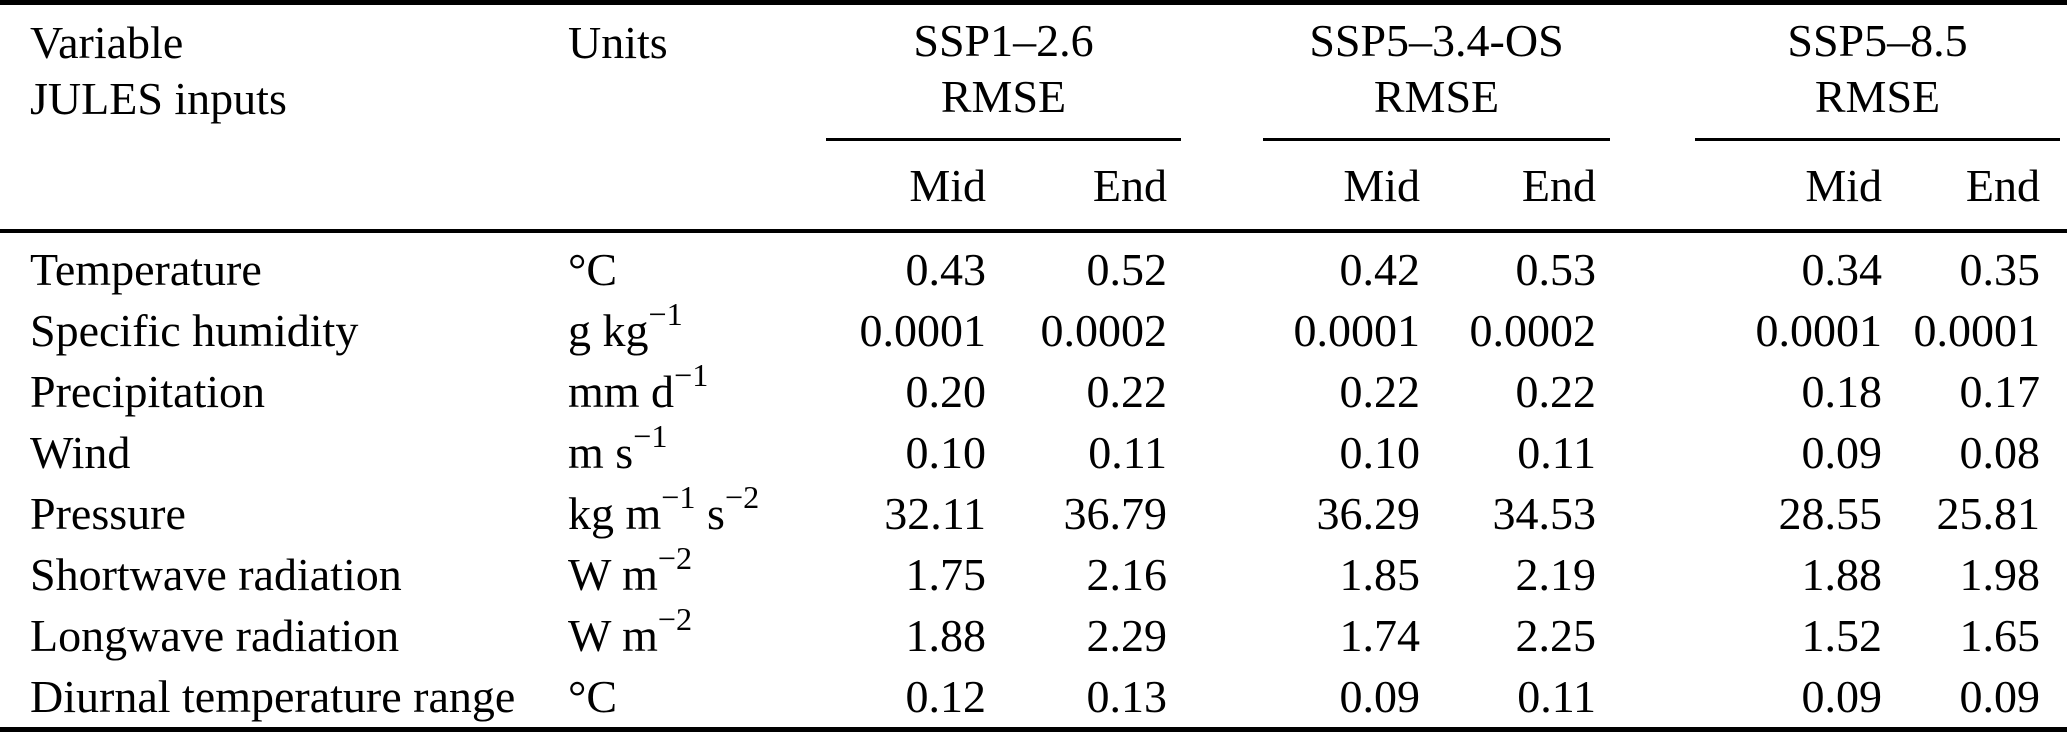 This screenshot has height=732, width=2067. What do you see at coordinates (1842, 269) in the screenshot?
I see `rmse-value: 0.34` at bounding box center [1842, 269].